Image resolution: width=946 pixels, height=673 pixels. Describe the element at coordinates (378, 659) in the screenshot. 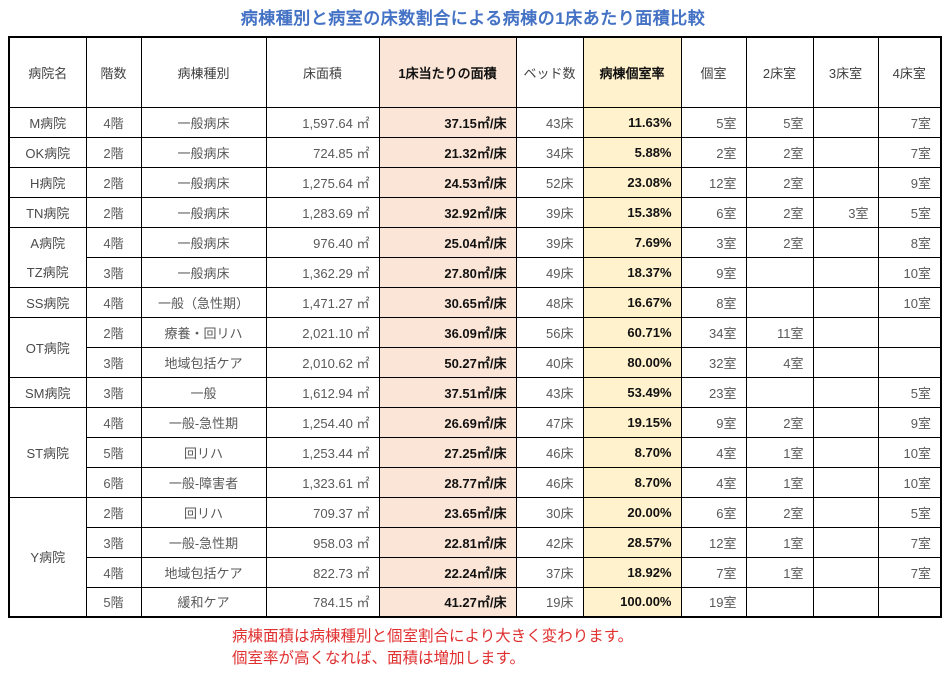

I see `note-line-2: 個室率が高くなれば、面積は増加します。` at that location.